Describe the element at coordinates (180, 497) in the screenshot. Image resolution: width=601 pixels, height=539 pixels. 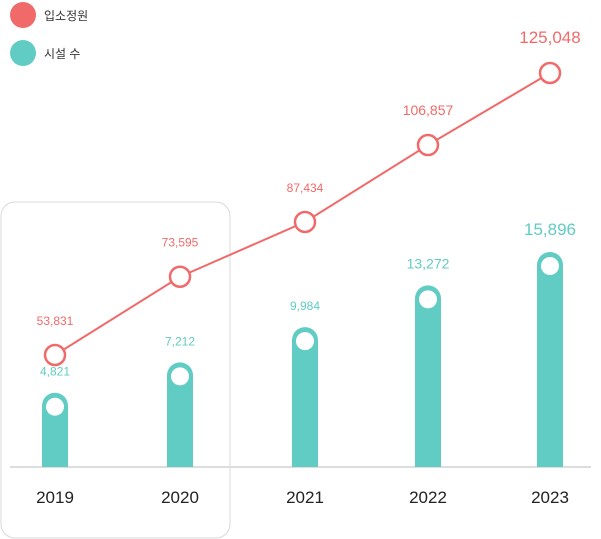
I see `x-tick-label: 2020` at that location.